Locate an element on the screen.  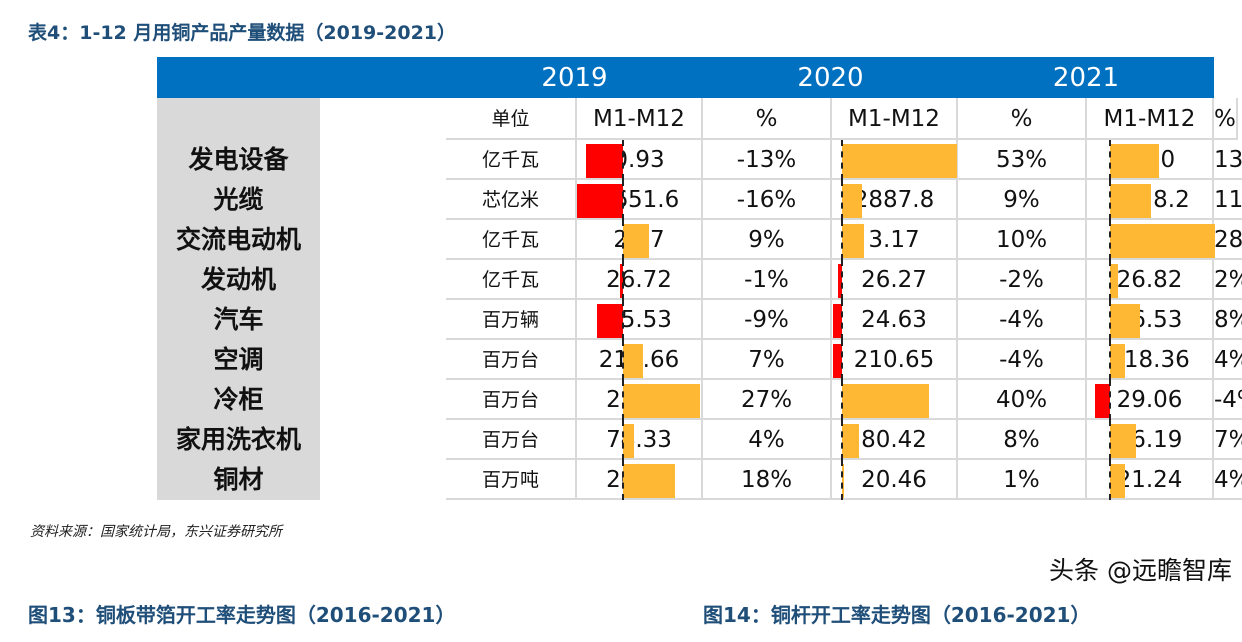
value-cell: 24.63 is located at coordinates (895, 320).